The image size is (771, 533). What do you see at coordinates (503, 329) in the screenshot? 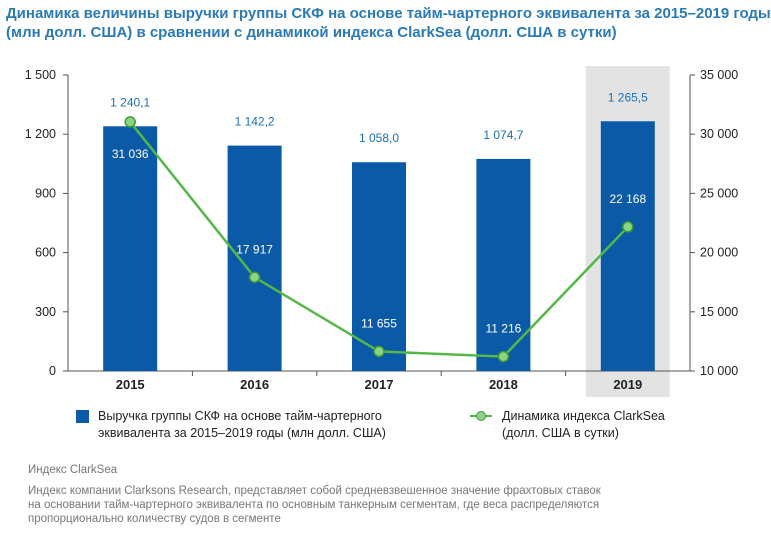
I see `clarksea-value-label-2018: 11 216` at bounding box center [503, 329].